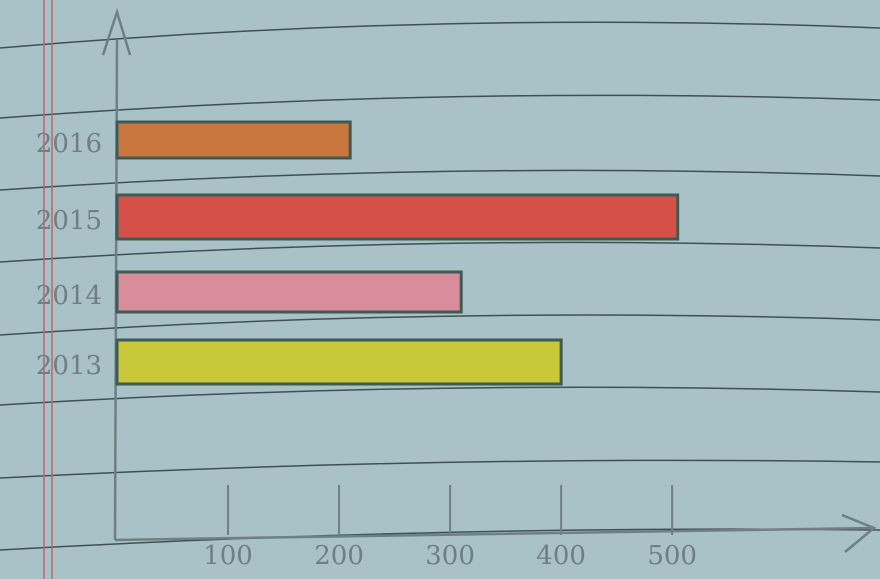  What do you see at coordinates (450, 556) in the screenshot?
I see `x-tick-label: 300` at bounding box center [450, 556].